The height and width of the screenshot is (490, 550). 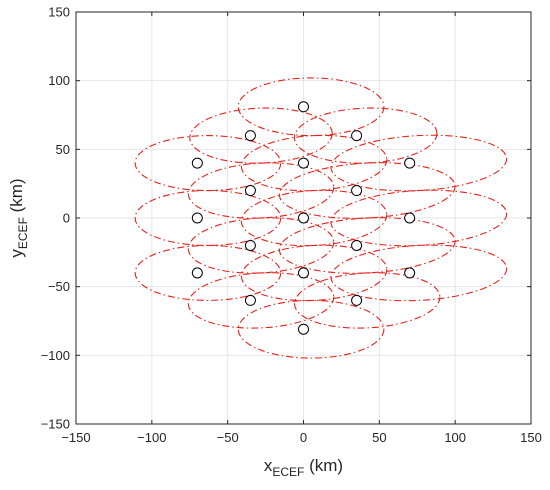 What do you see at coordinates (16, 197) in the screenshot?
I see `y-axis-title-unit: (km)` at bounding box center [16, 197].